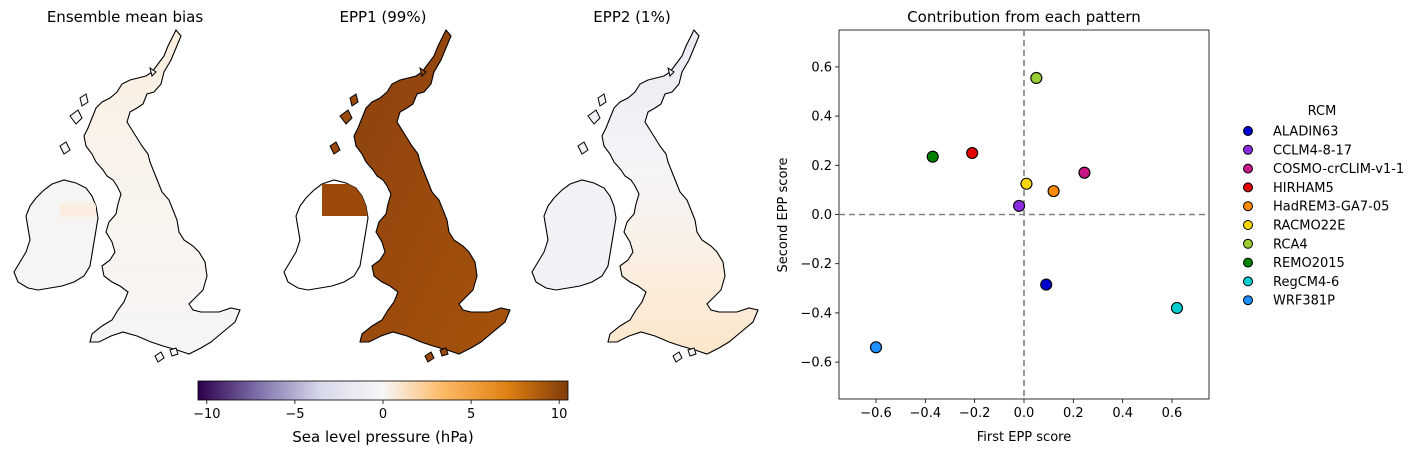  What do you see at coordinates (1322, 111) in the screenshot?
I see `legend-title: RCM` at bounding box center [1322, 111].